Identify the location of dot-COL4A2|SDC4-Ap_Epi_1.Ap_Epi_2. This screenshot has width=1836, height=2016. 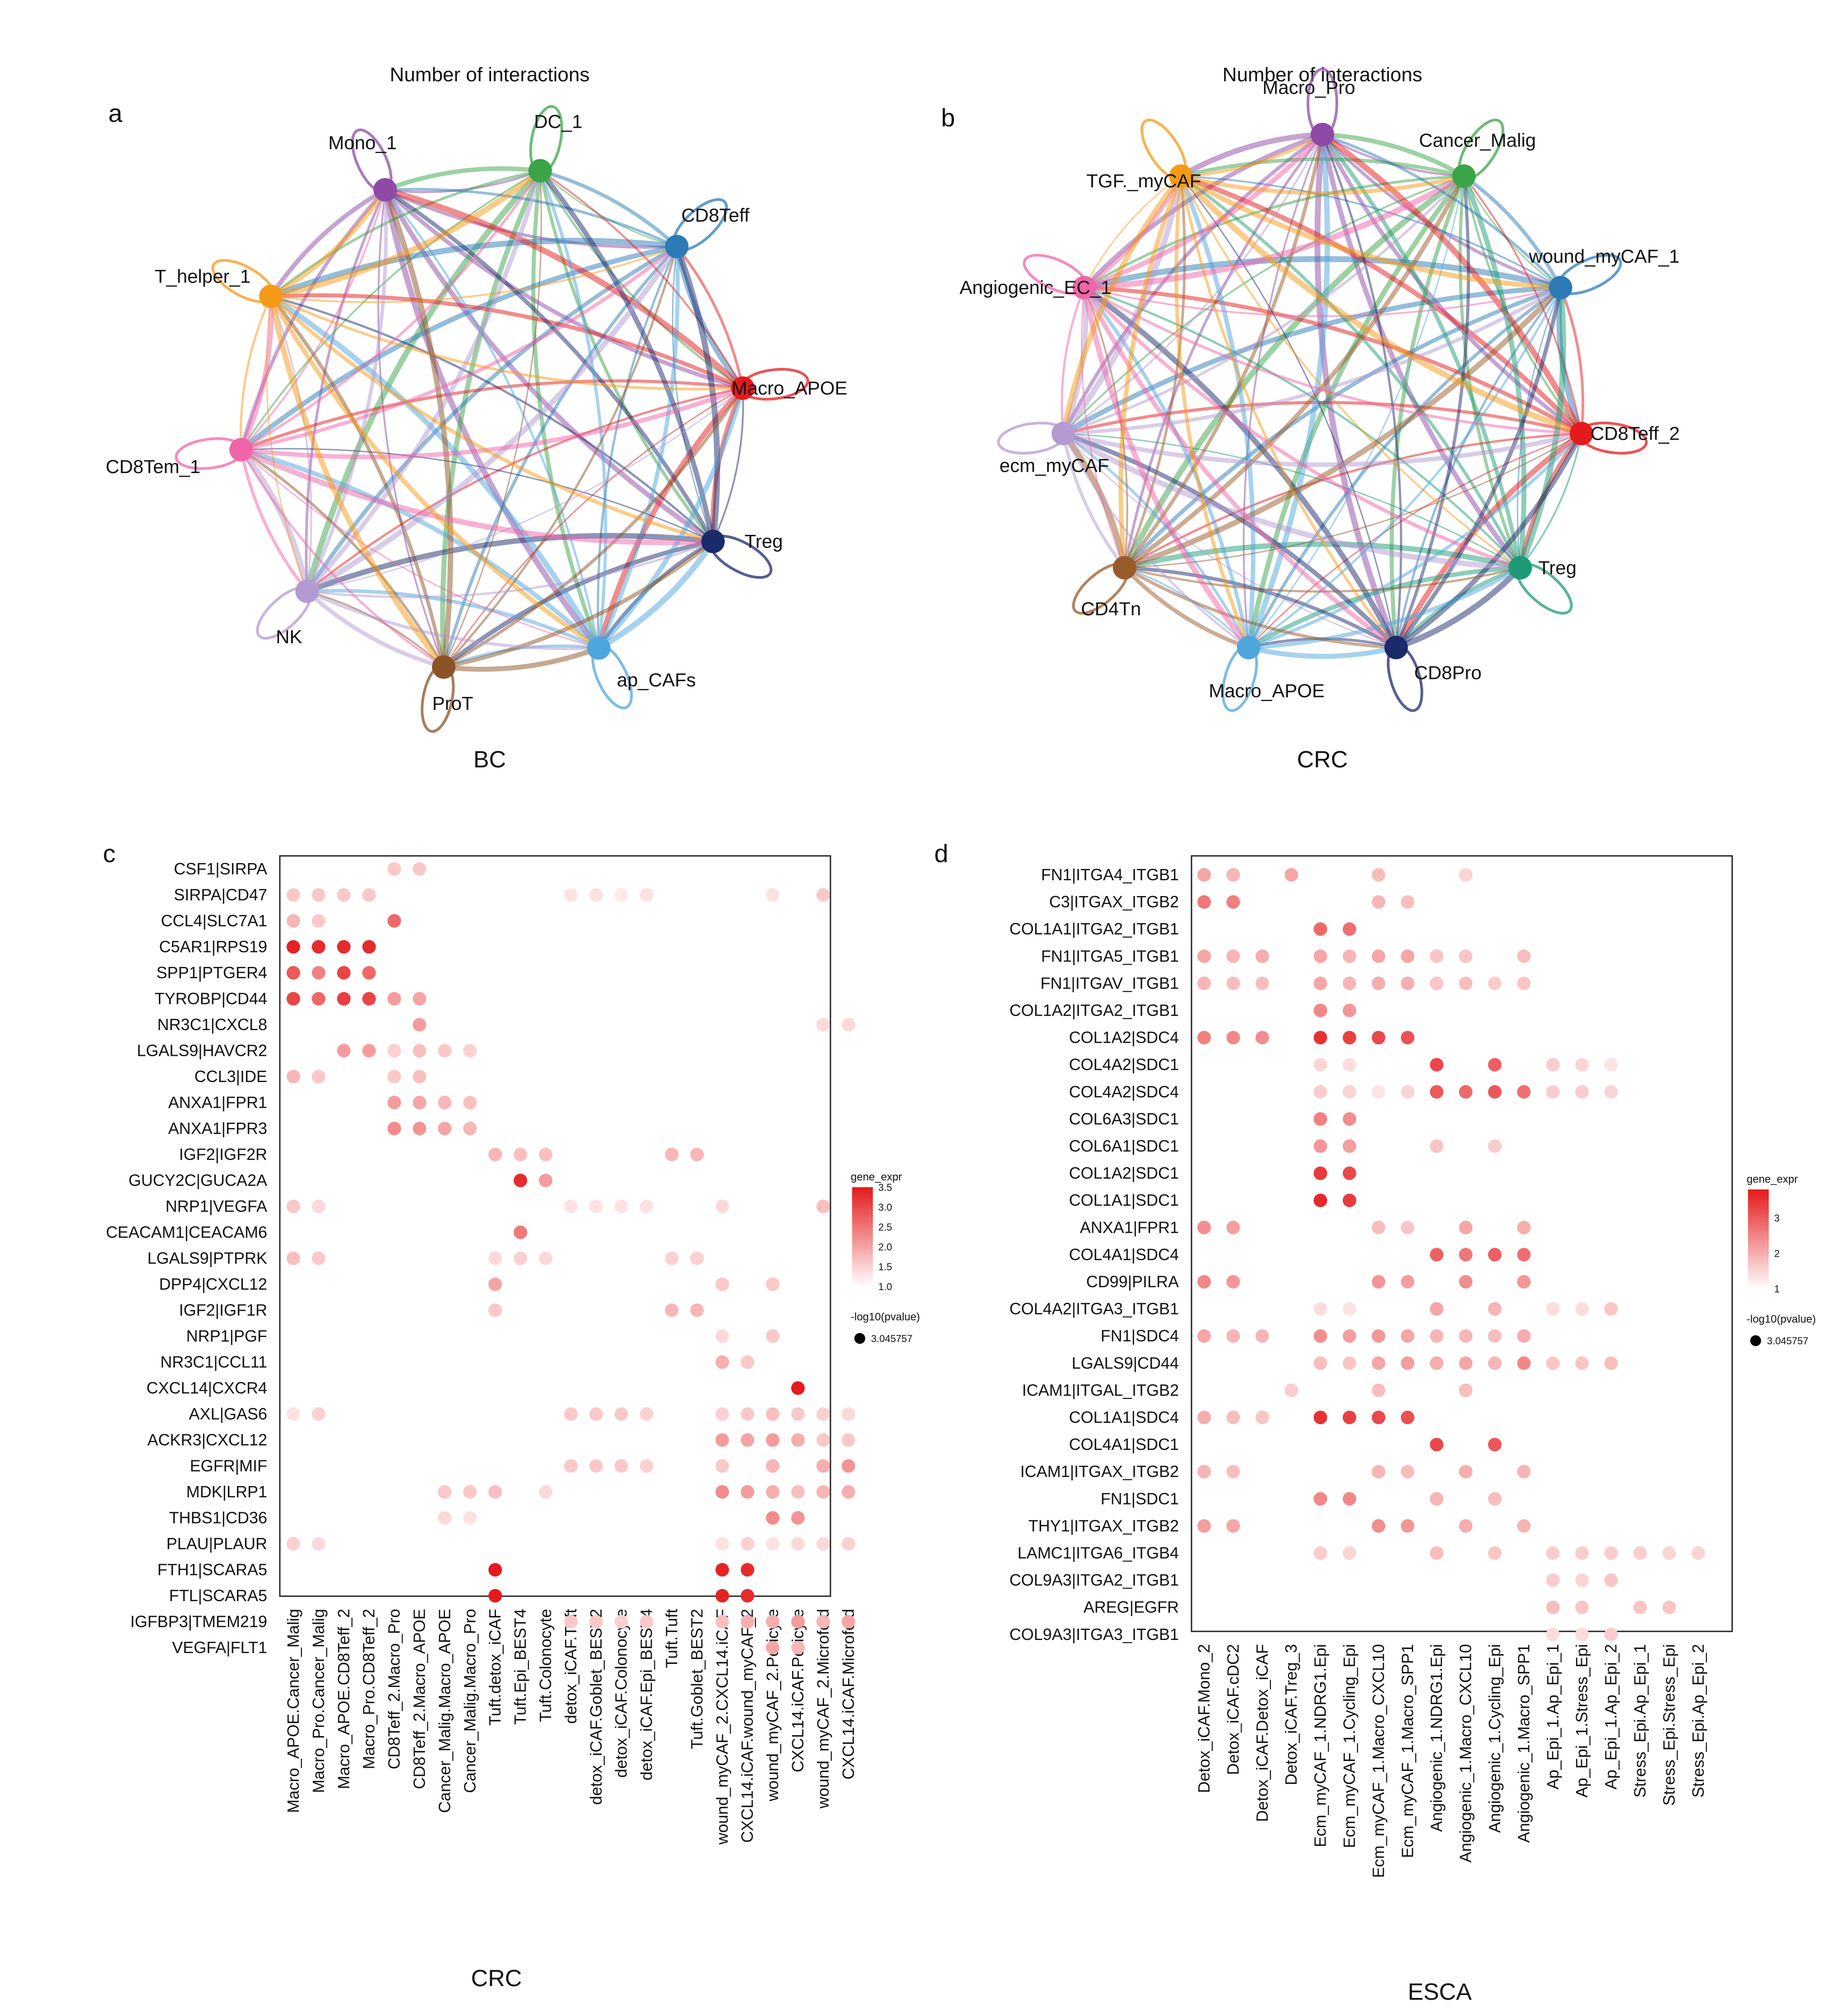
(1611, 1092).